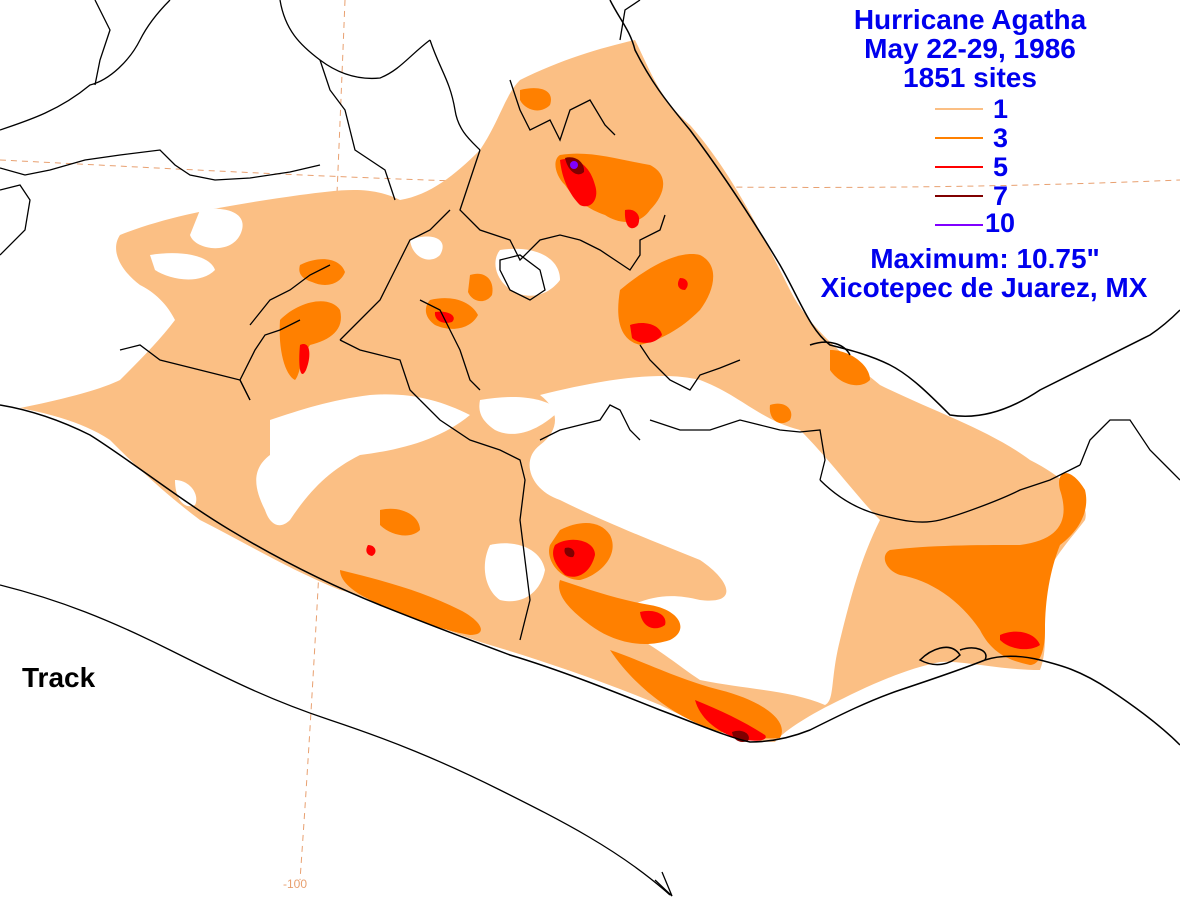  Describe the element at coordinates (1001, 167) in the screenshot. I see `legend-label-5: 5` at that location.